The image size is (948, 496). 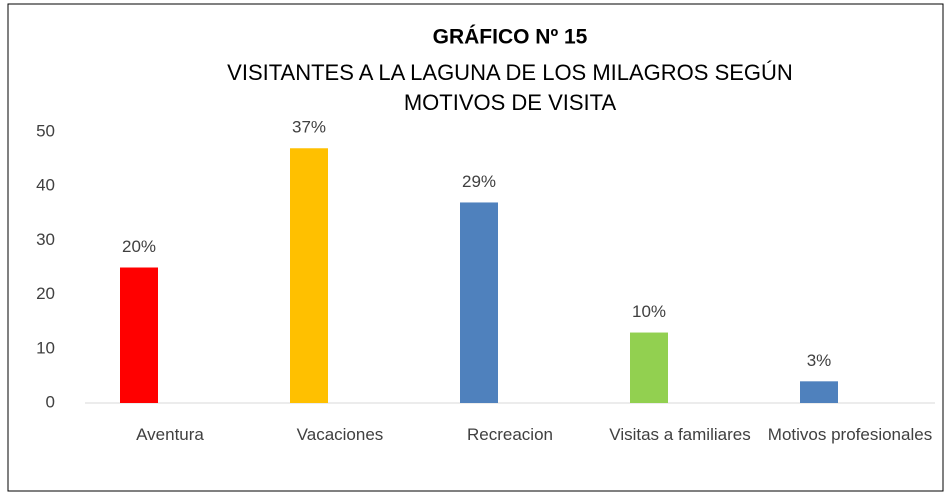 What do you see at coordinates (45, 347) in the screenshot?
I see `y-tick-label: 10` at bounding box center [45, 347].